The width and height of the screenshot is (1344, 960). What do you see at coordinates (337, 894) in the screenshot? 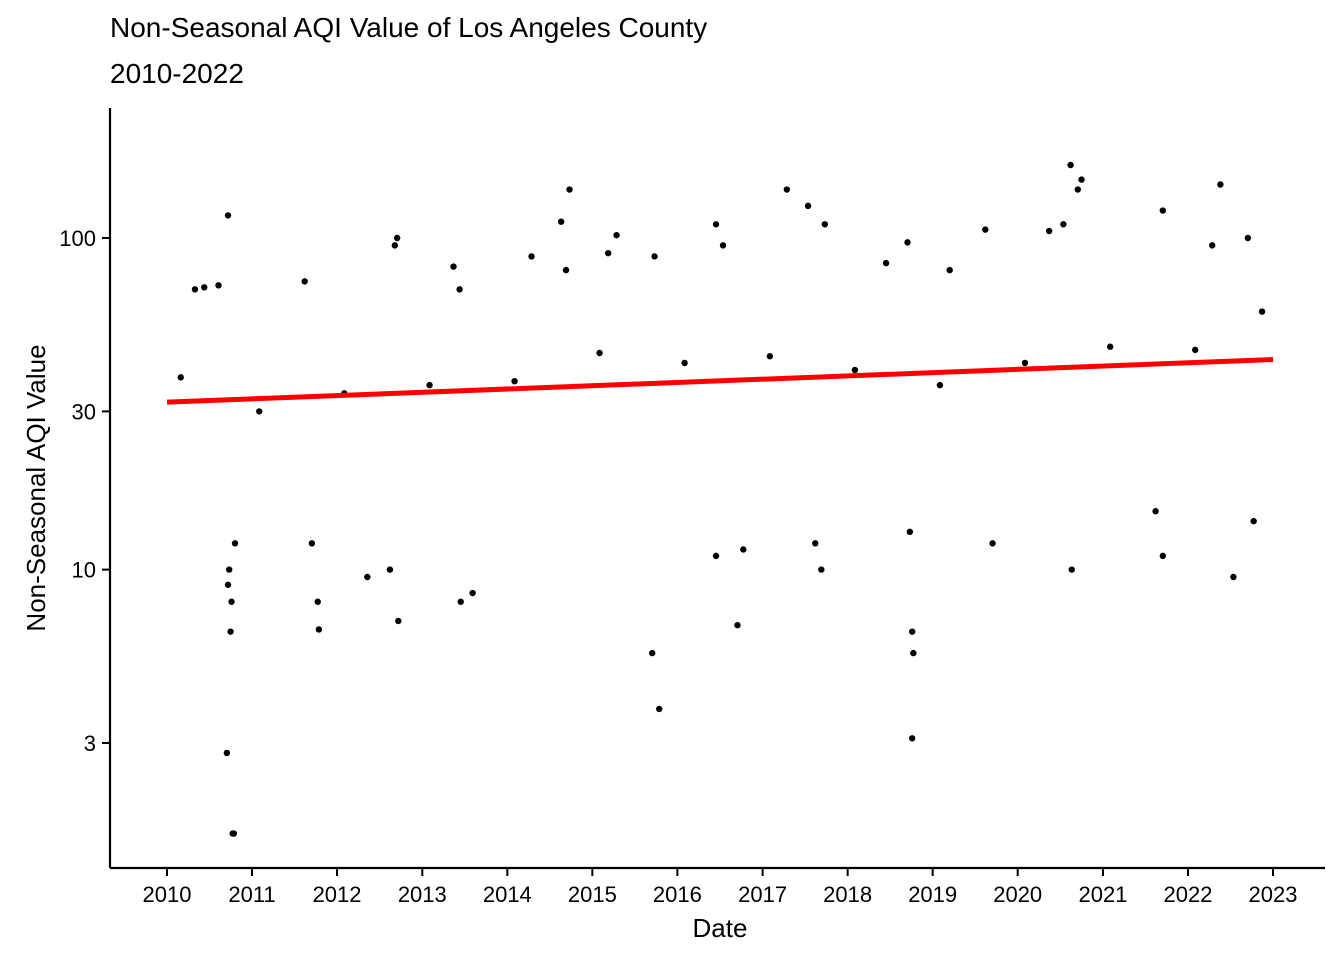
I see `x-tick-label: 2012` at bounding box center [337, 894].